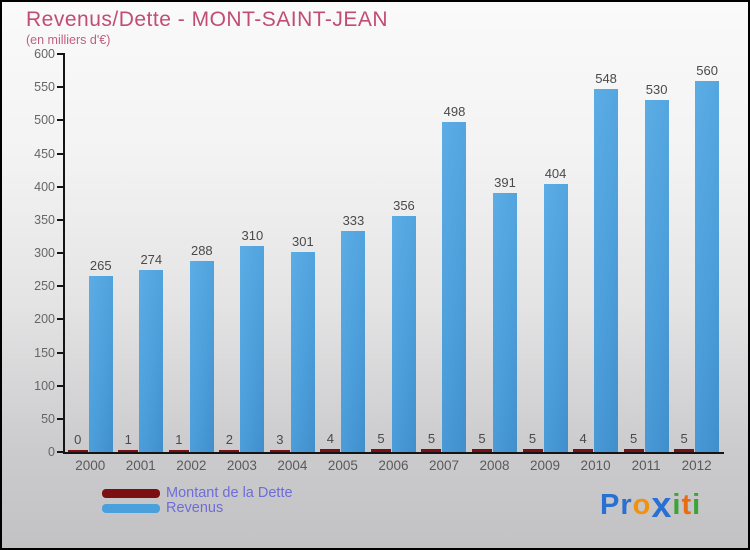  I want to click on bar-group: 1 288 2002, so click(191, 263).